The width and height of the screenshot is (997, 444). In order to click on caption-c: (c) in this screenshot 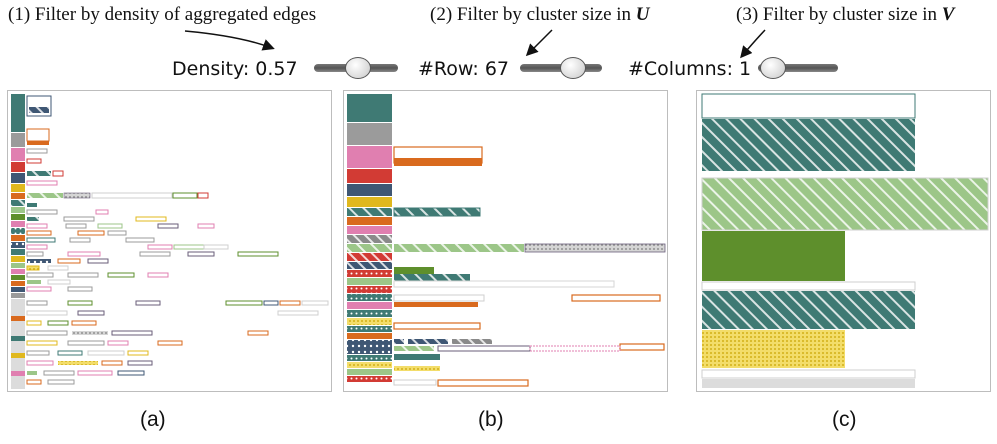, I will do `click(844, 419)`.